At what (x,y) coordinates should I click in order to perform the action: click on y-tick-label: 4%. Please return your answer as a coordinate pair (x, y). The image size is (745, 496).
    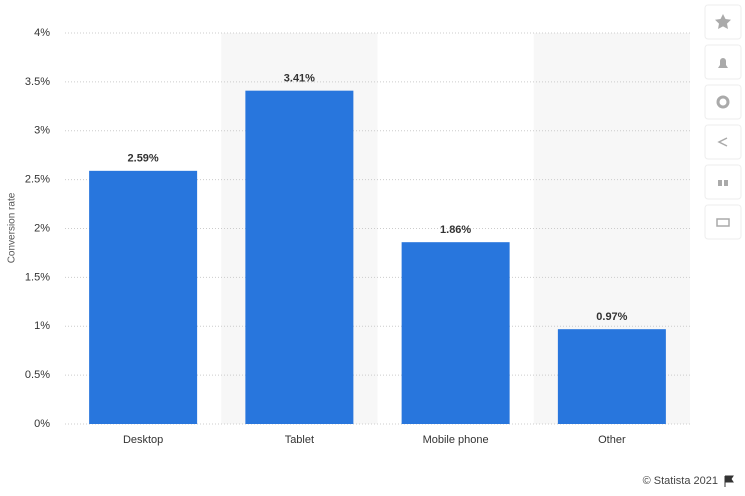
    Looking at the image, I should click on (42, 33).